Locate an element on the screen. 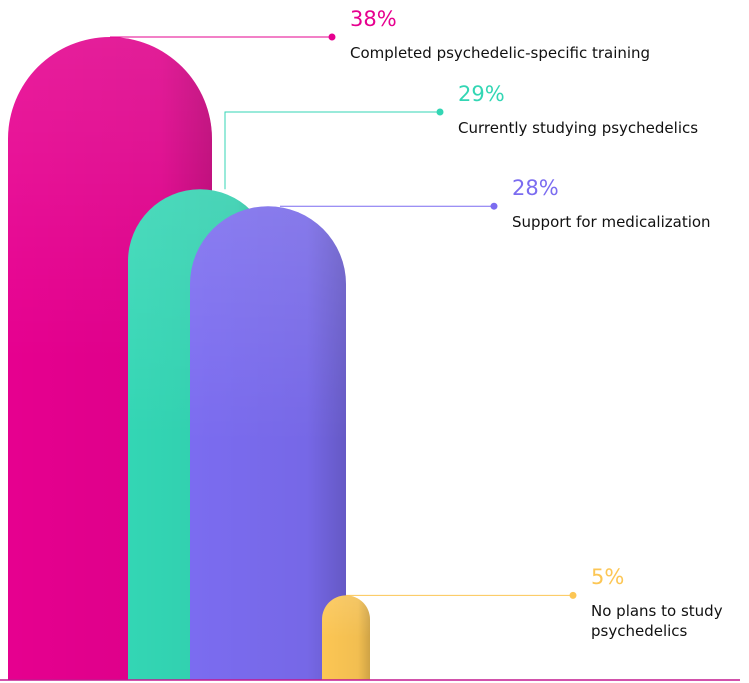 The width and height of the screenshot is (749, 683). category-label: Currently studying psychedelics is located at coordinates (578, 128).